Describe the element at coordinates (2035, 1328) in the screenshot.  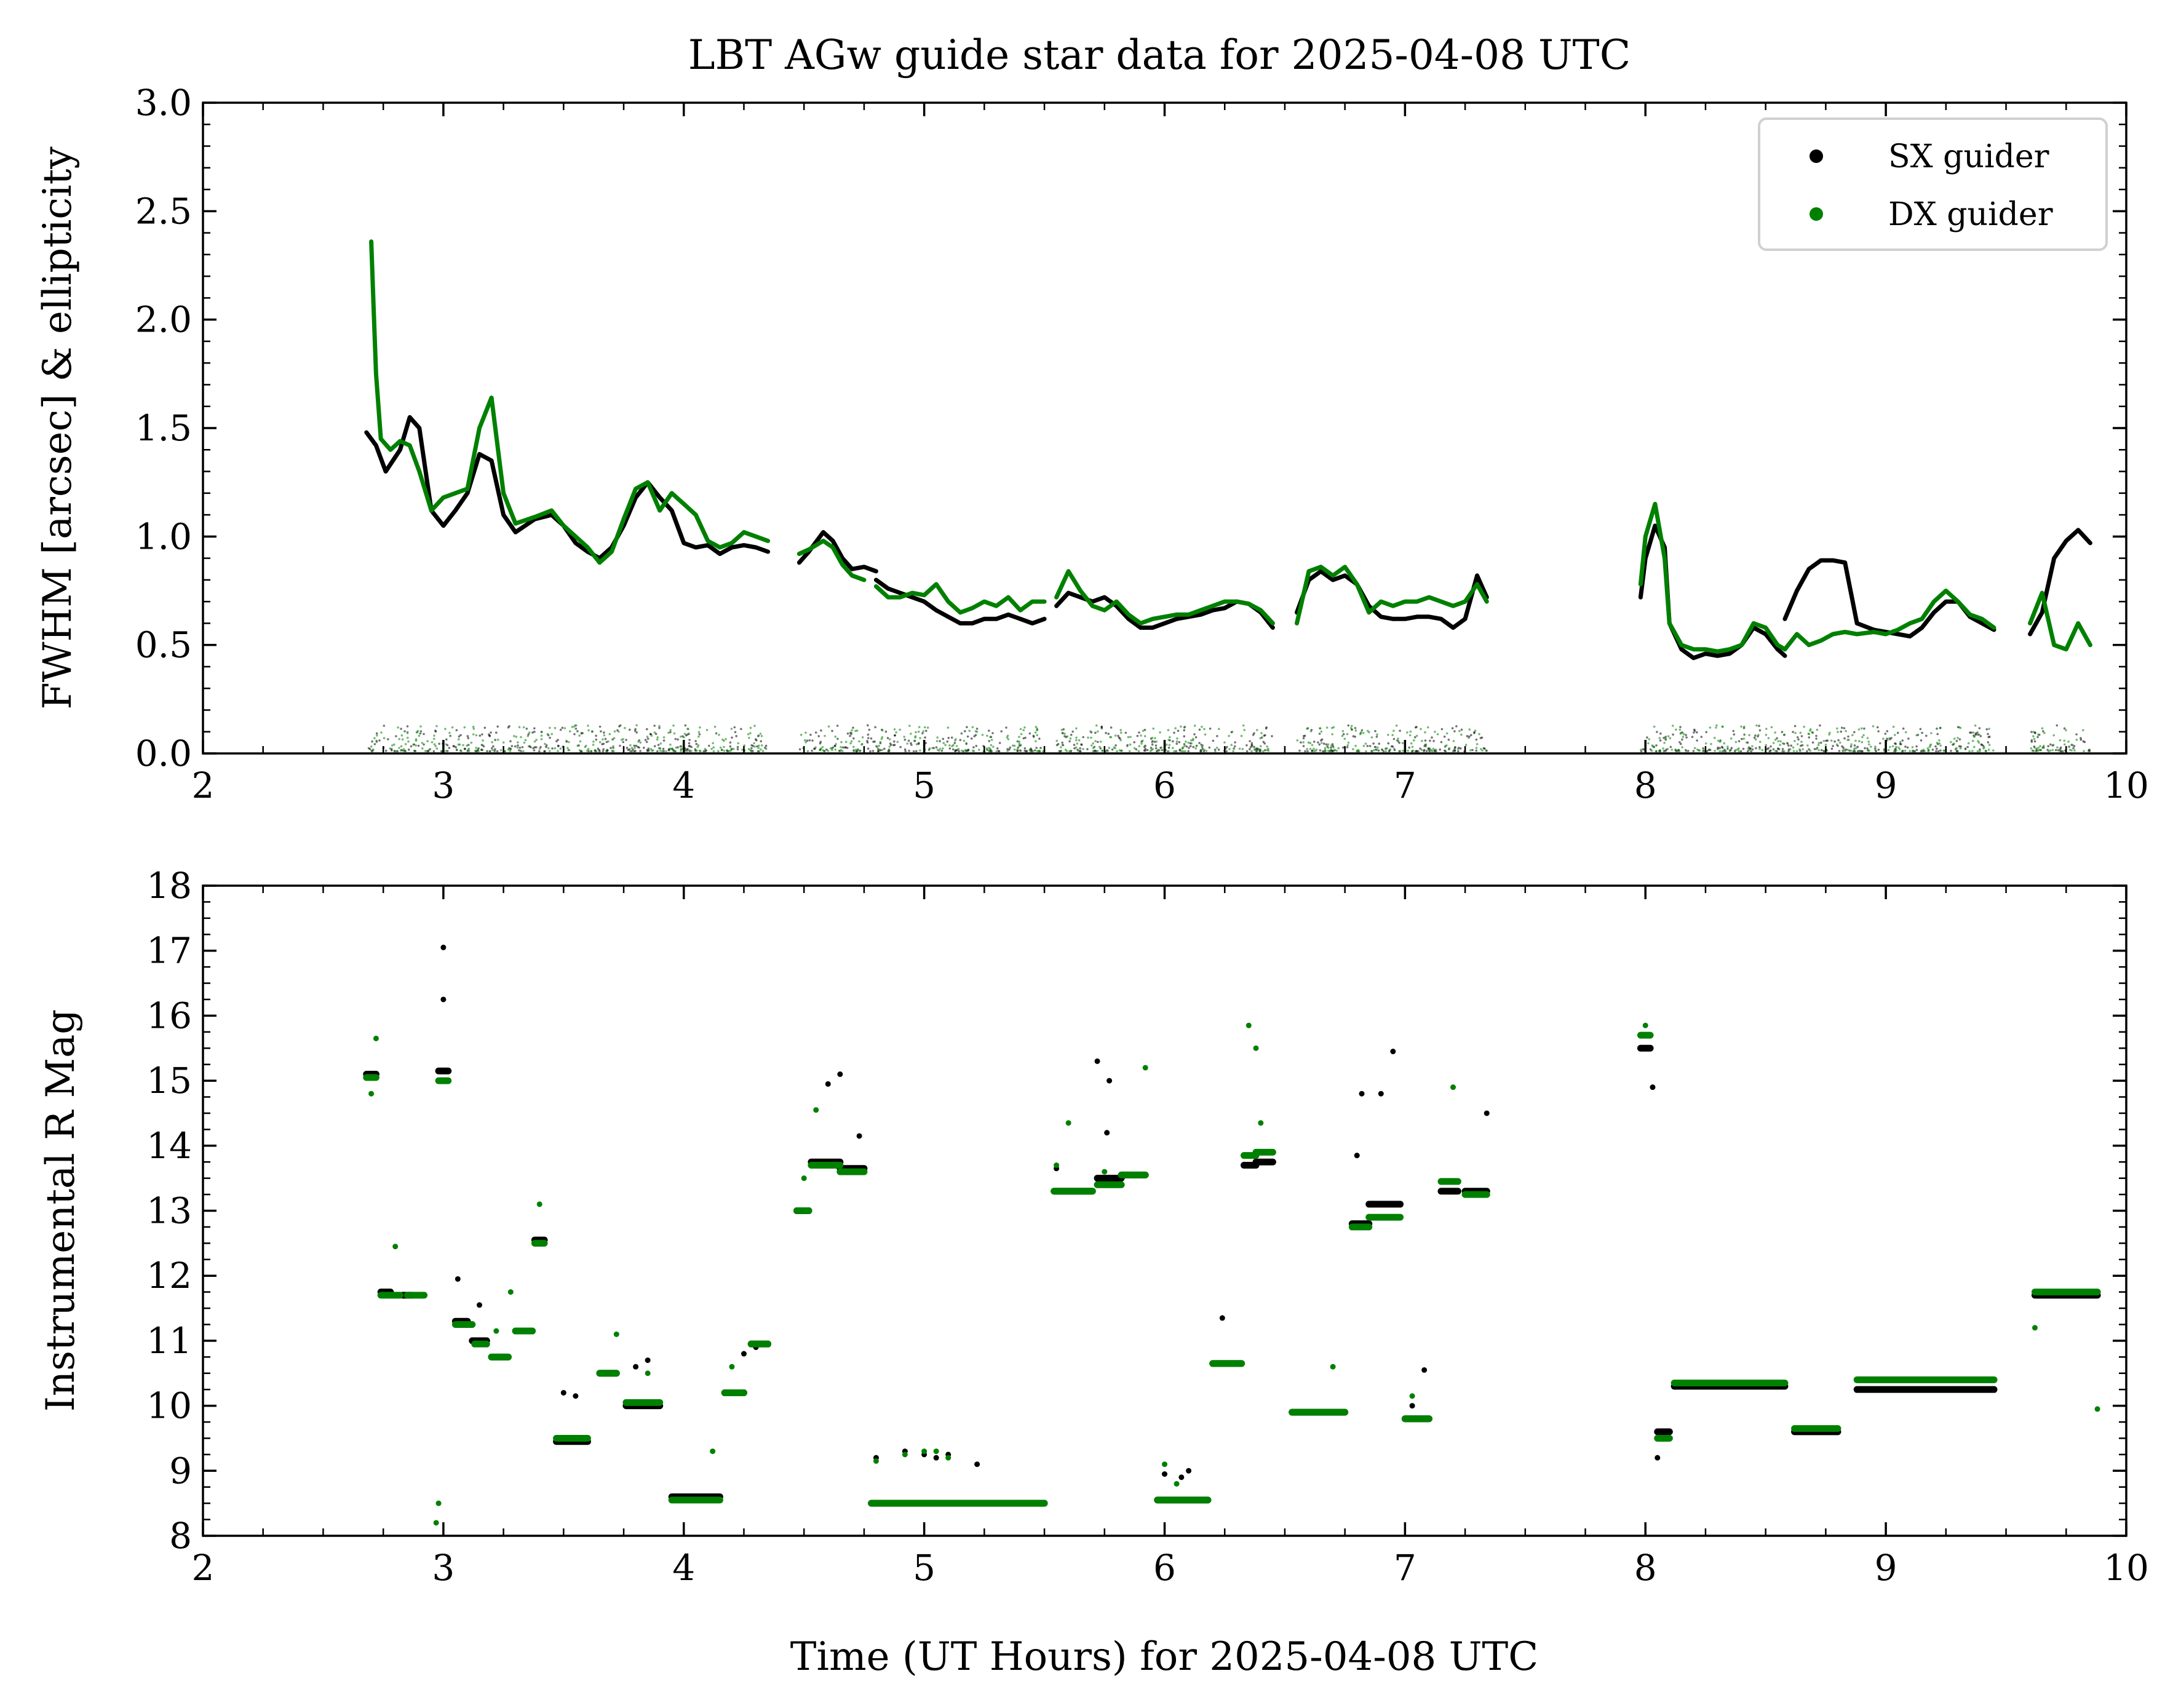
I see `magnitude-point-dx` at that location.